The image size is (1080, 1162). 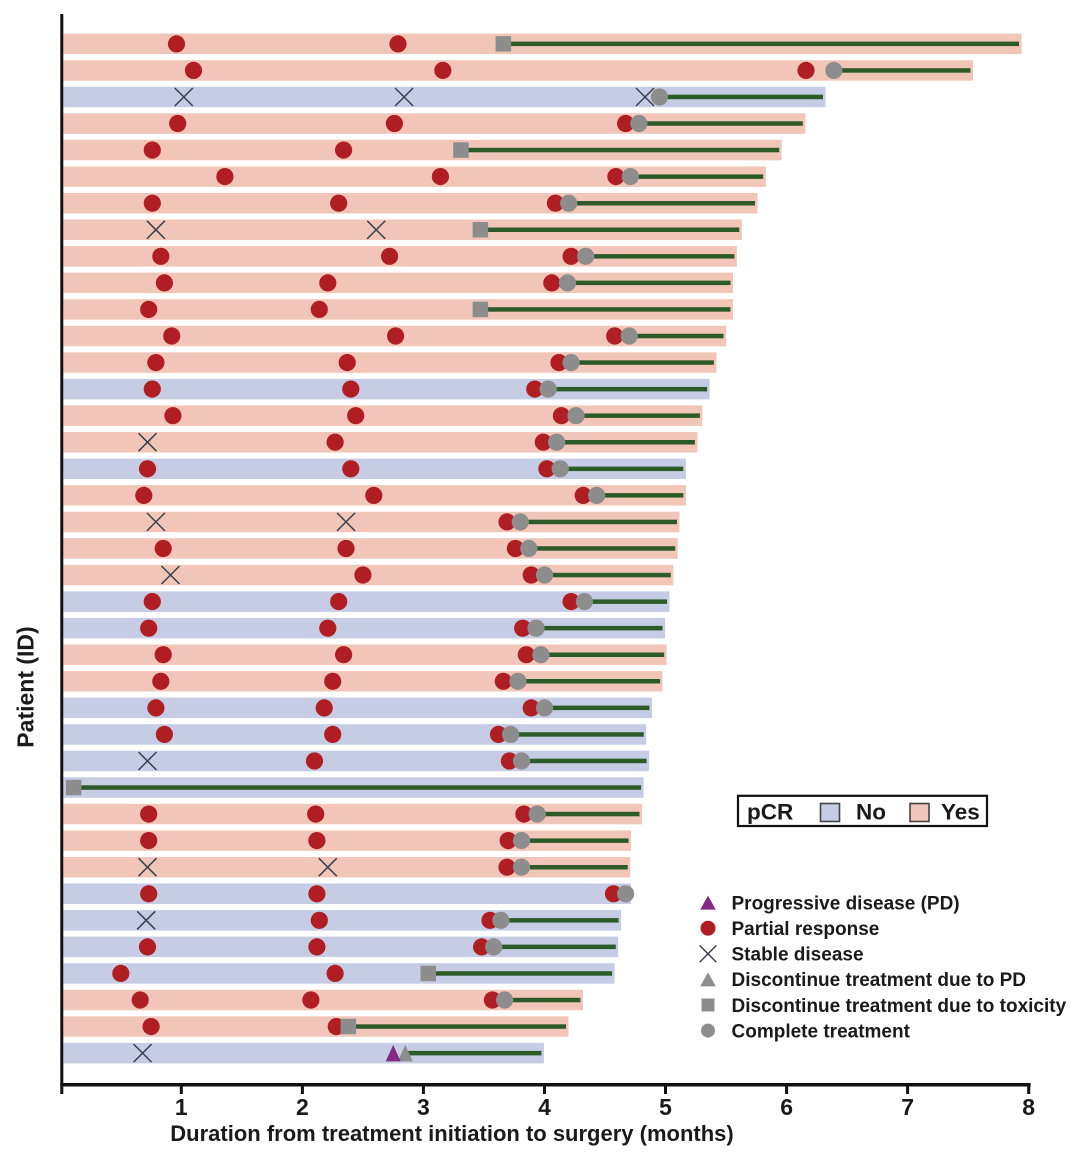 What do you see at coordinates (770, 812) in the screenshot?
I see `svg-text: pCR` at bounding box center [770, 812].